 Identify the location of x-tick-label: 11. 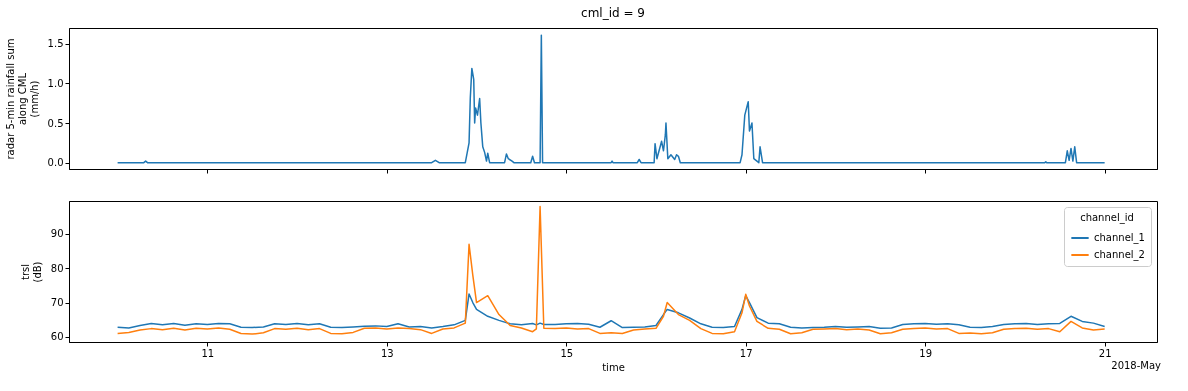
(208, 353).